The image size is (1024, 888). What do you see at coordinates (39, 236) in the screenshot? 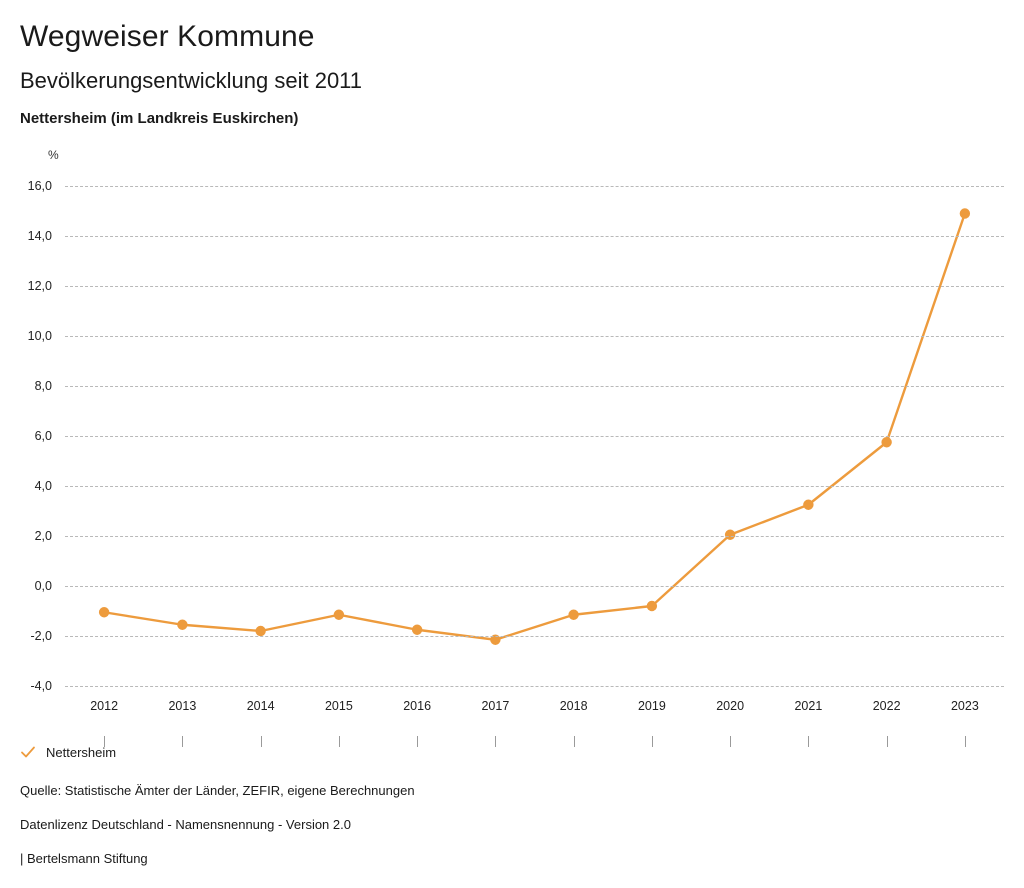
I see `y-axis-tick-label: 14,0` at bounding box center [39, 236].